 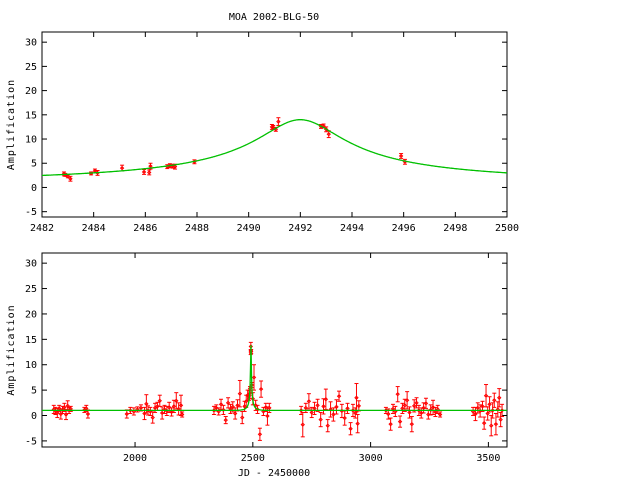 What do you see at coordinates (249, 228) in the screenshot?
I see `x-tick-label: 2490` at bounding box center [249, 228].